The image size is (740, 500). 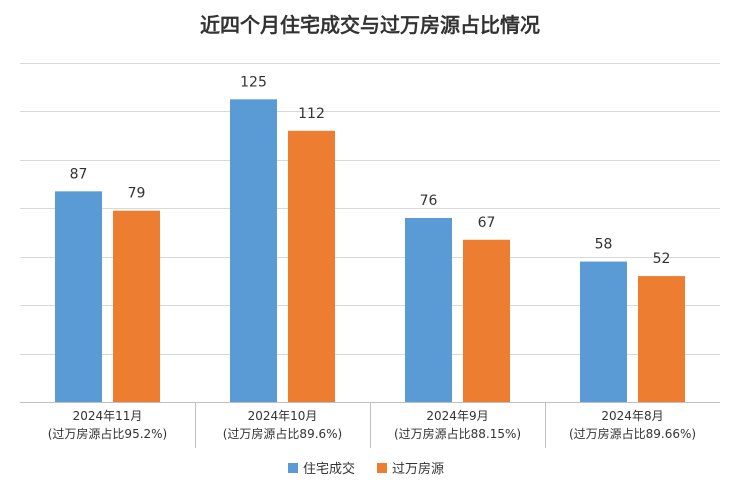 I want to click on data-label: 58, so click(x=604, y=245).